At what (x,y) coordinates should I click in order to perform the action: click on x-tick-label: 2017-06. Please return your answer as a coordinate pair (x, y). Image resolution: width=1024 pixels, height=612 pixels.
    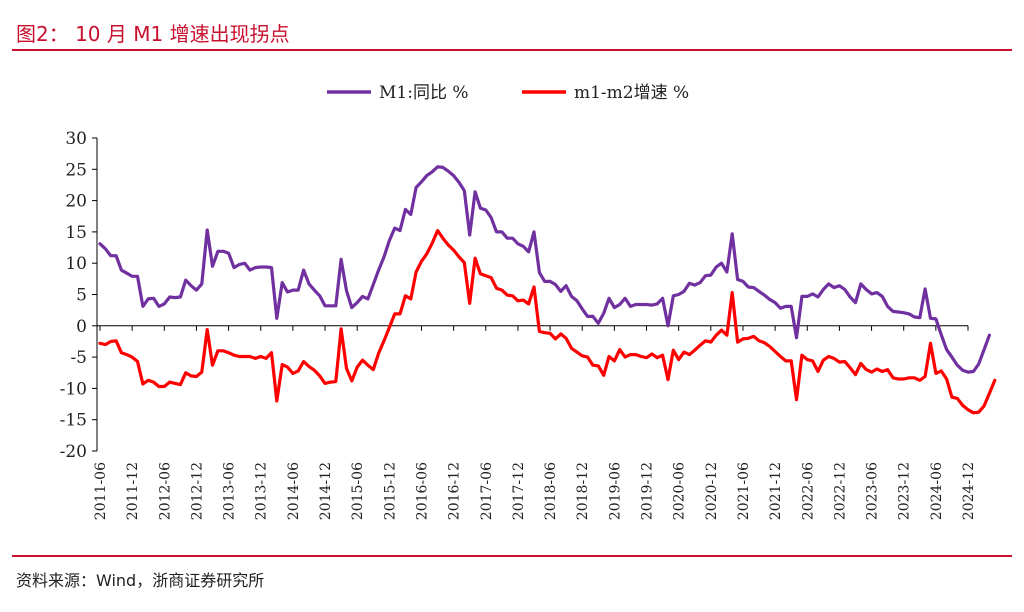
    Looking at the image, I should click on (487, 491).